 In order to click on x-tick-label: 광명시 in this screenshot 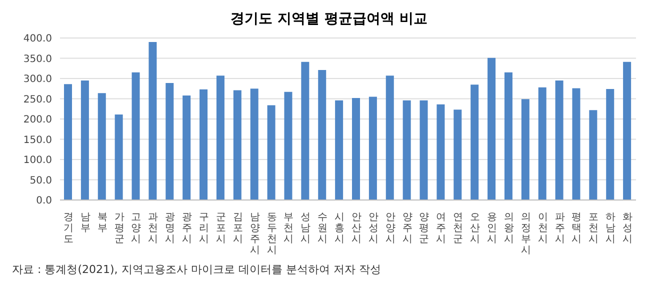, I will do `click(170, 228)`.